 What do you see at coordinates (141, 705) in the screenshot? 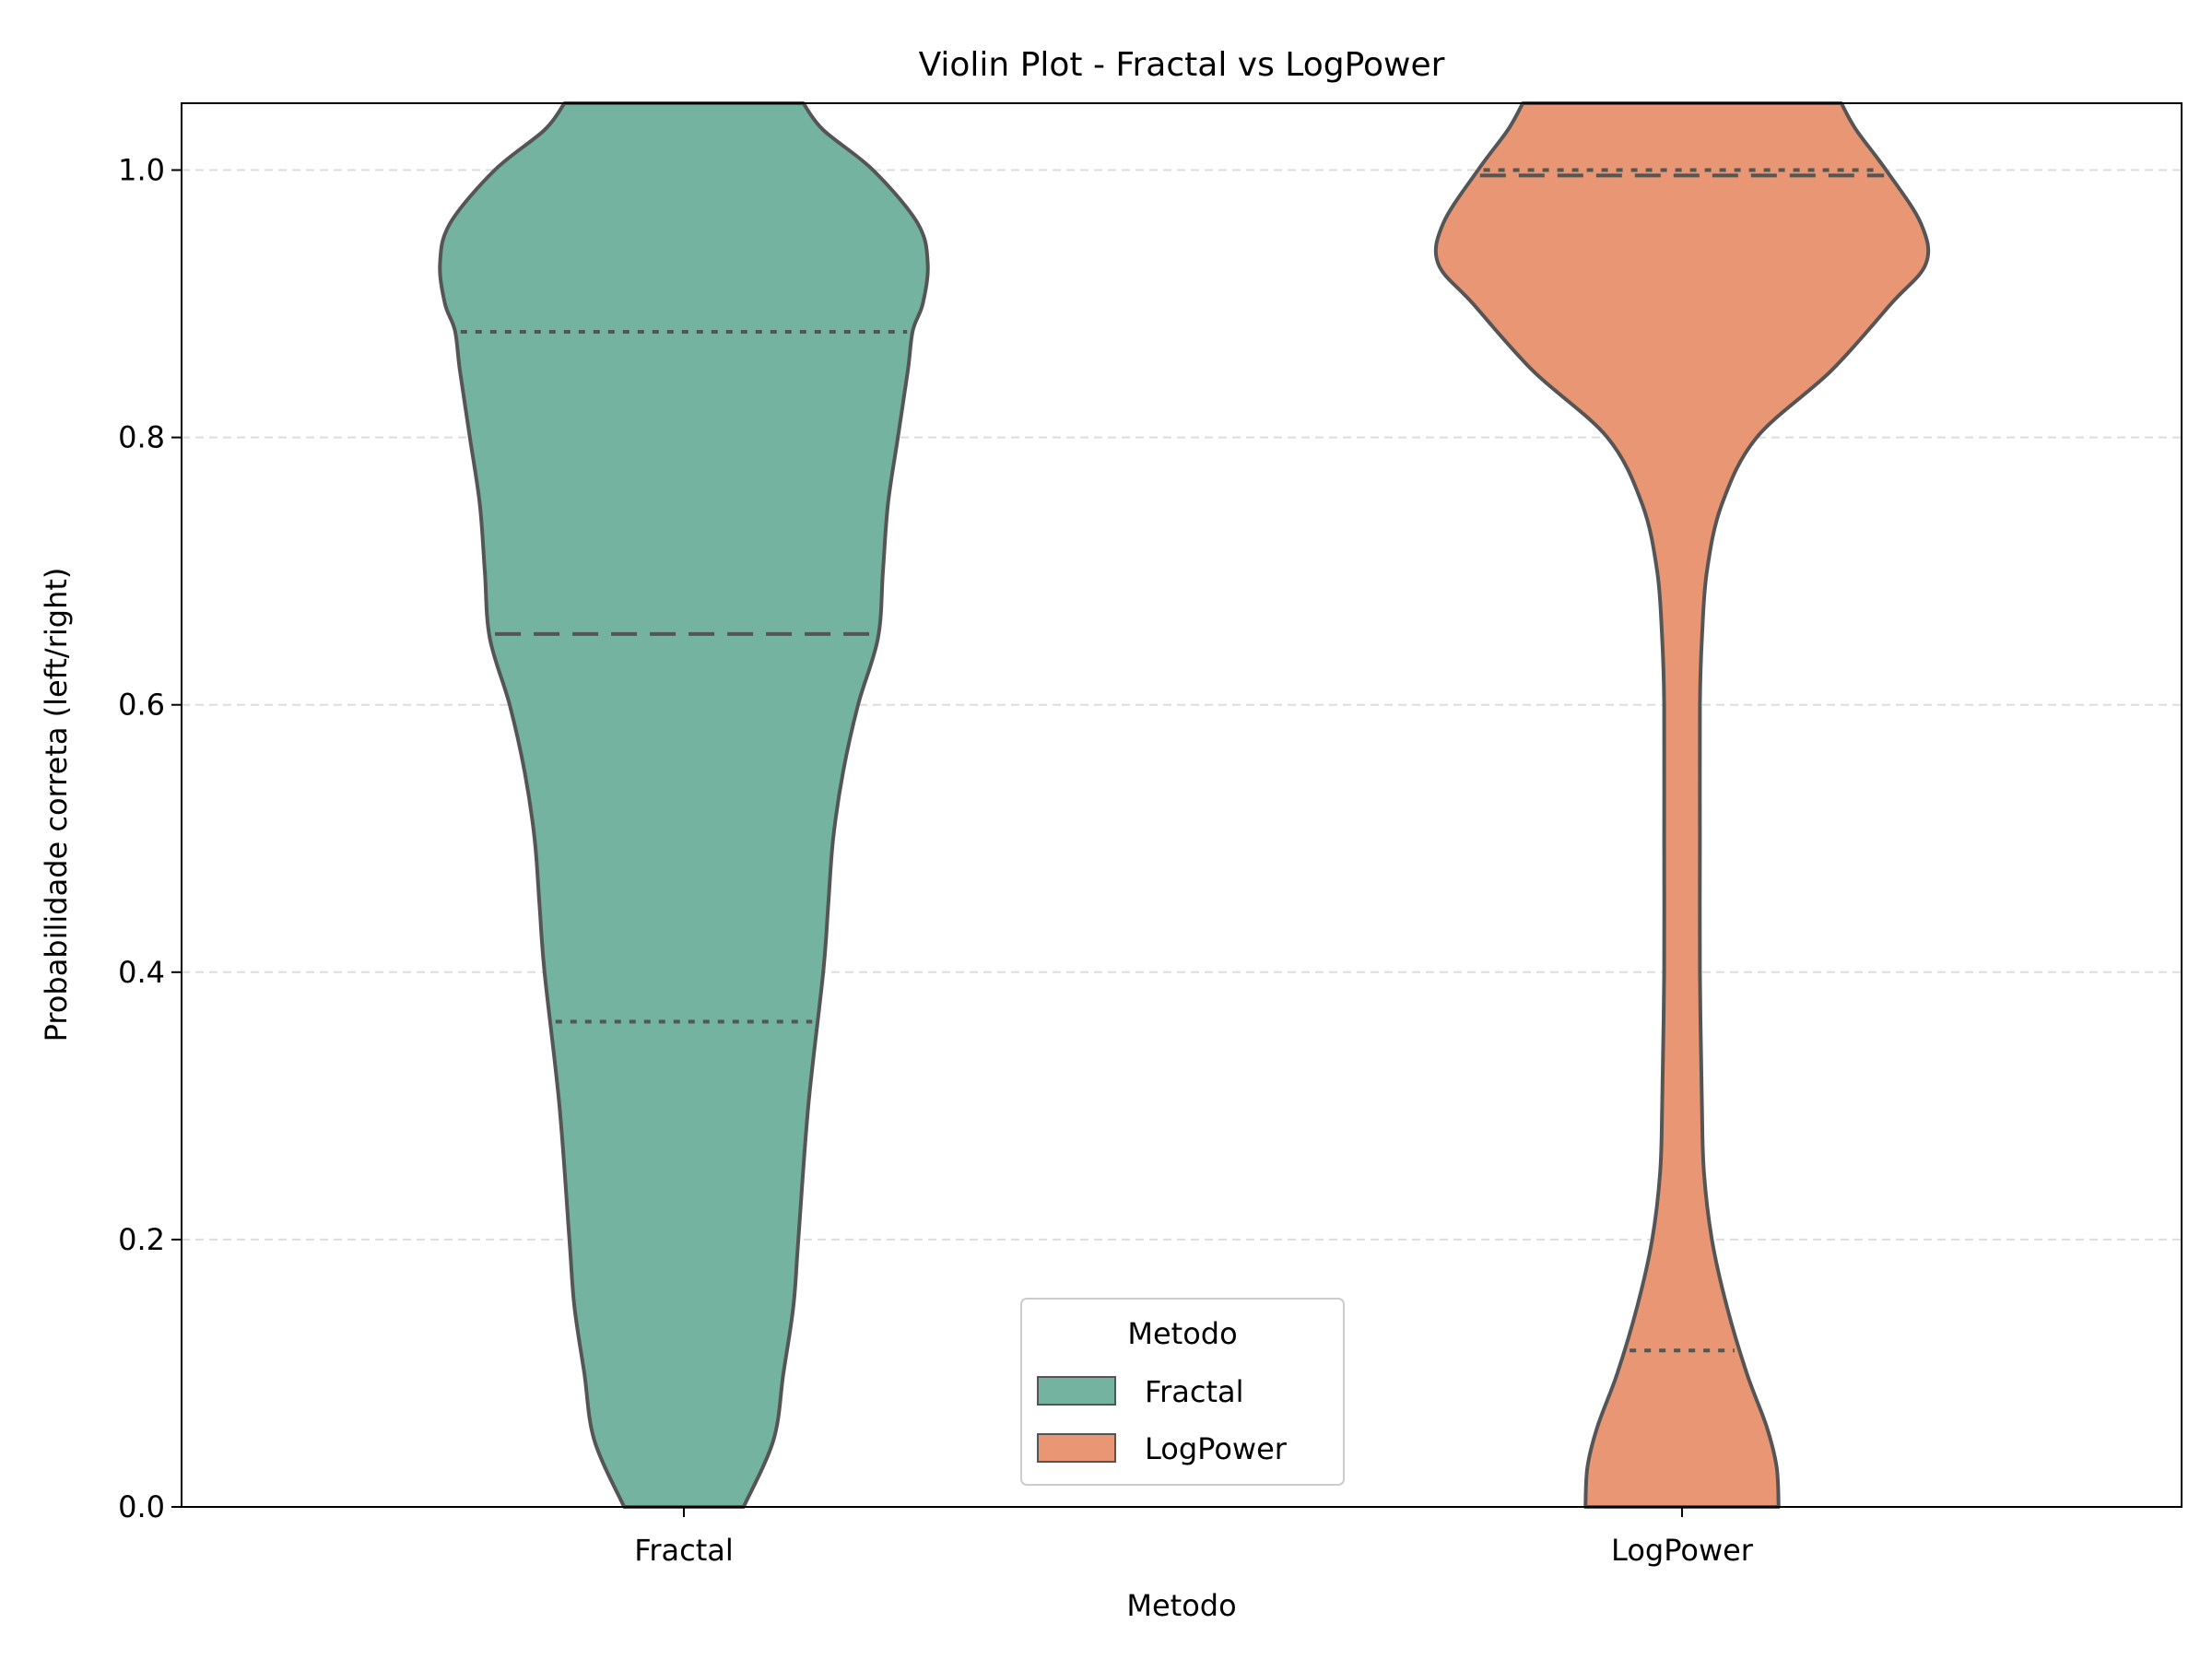
I see `y-tick-label: 0.6` at bounding box center [141, 705].